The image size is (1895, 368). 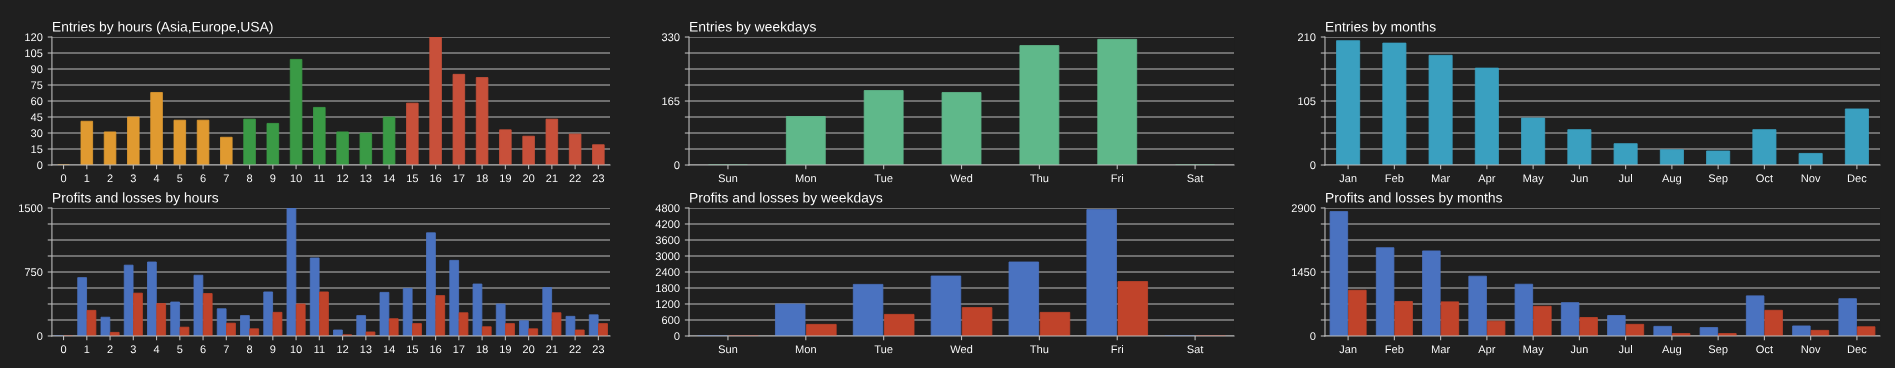 I want to click on y-tick-label: 90, so click(x=37, y=69).